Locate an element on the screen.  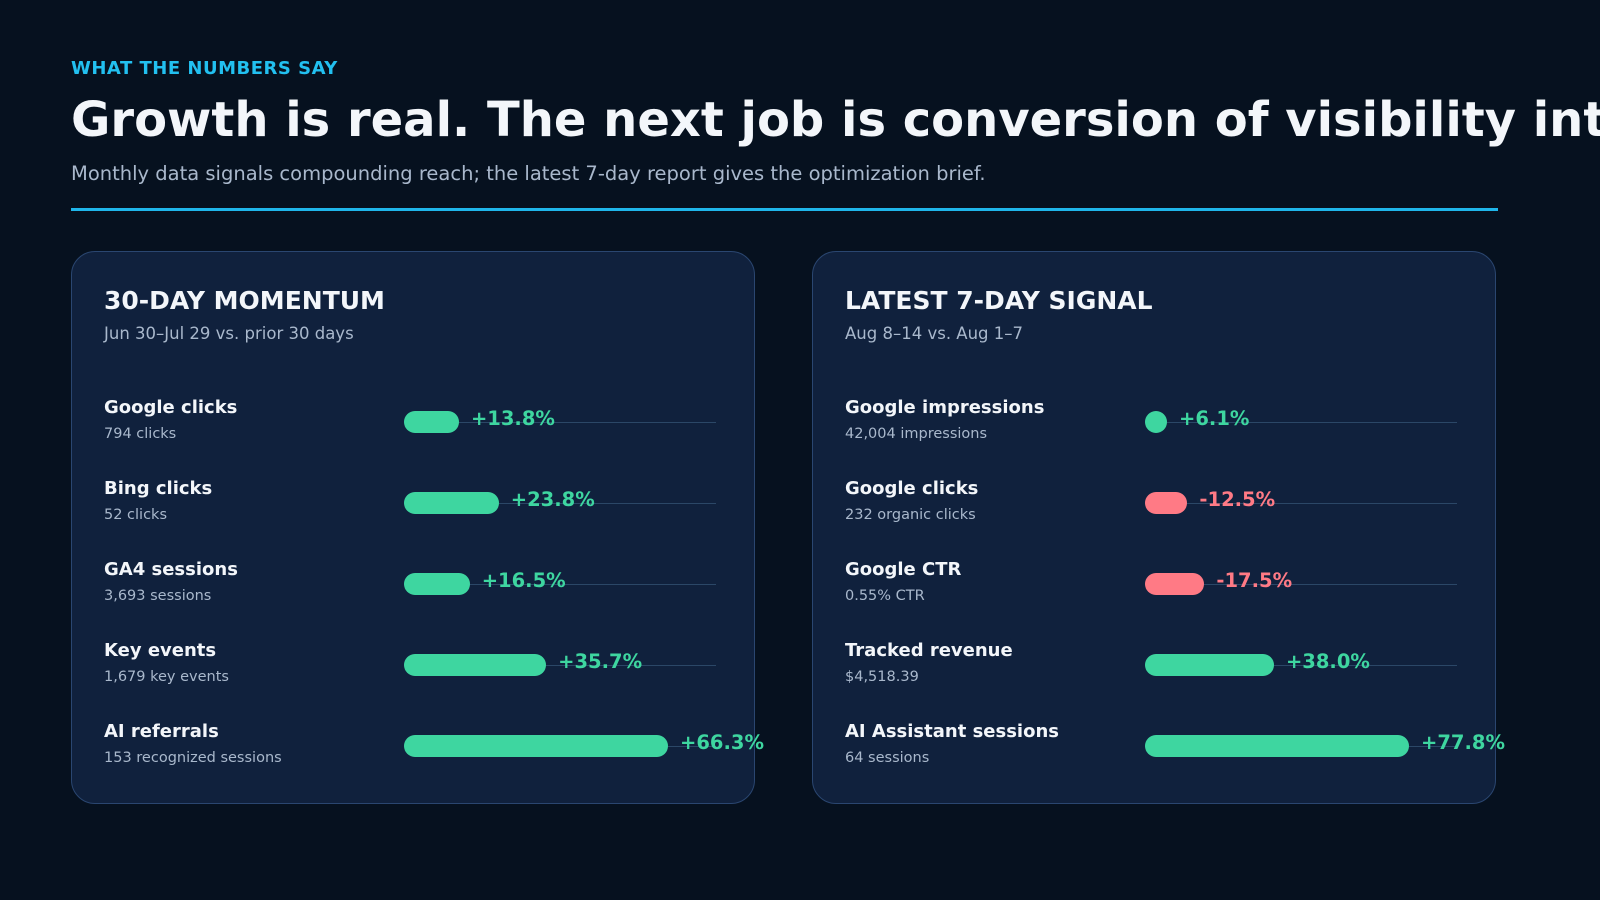
row-detail: 1,679 key events is located at coordinates (166, 677).